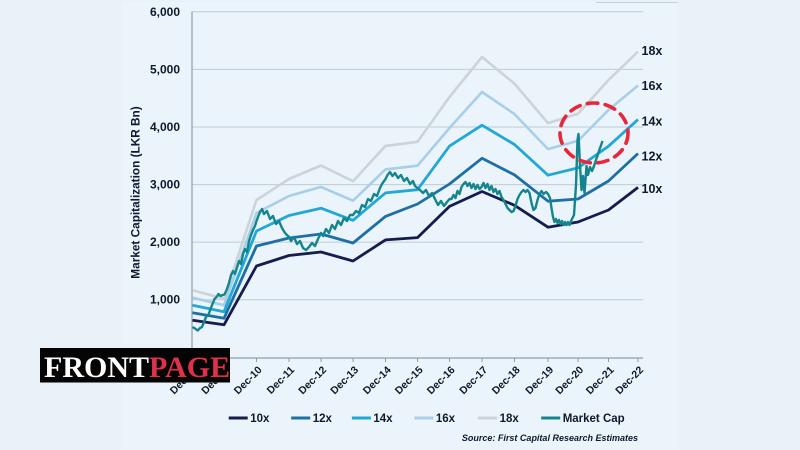  What do you see at coordinates (550, 438) in the screenshot?
I see `svg-text:Source: First Capital Research: Source: First Capital Research Estimates` at bounding box center [550, 438].